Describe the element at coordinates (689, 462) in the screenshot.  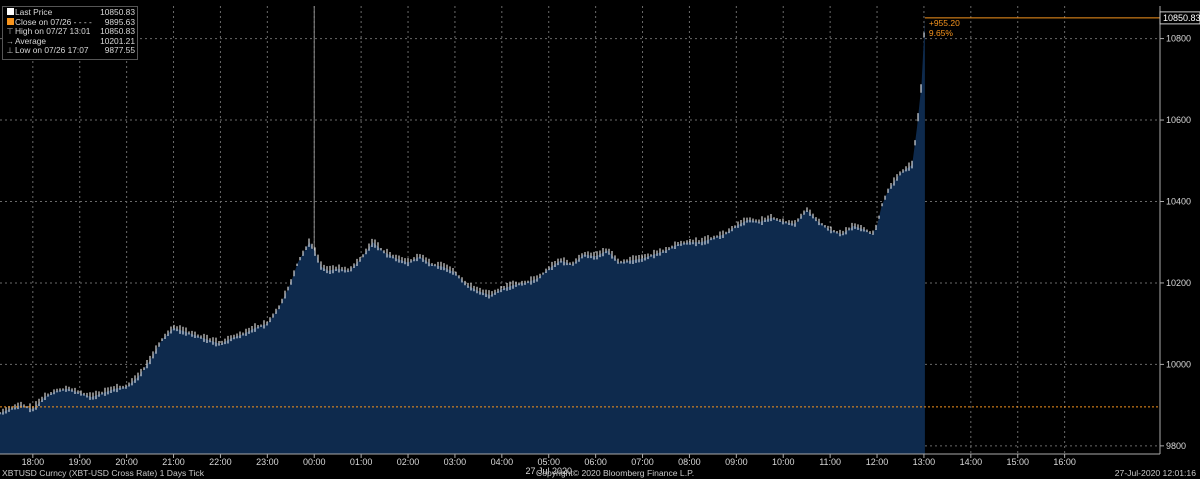
I see `x-tick-label: 08:00` at that location.